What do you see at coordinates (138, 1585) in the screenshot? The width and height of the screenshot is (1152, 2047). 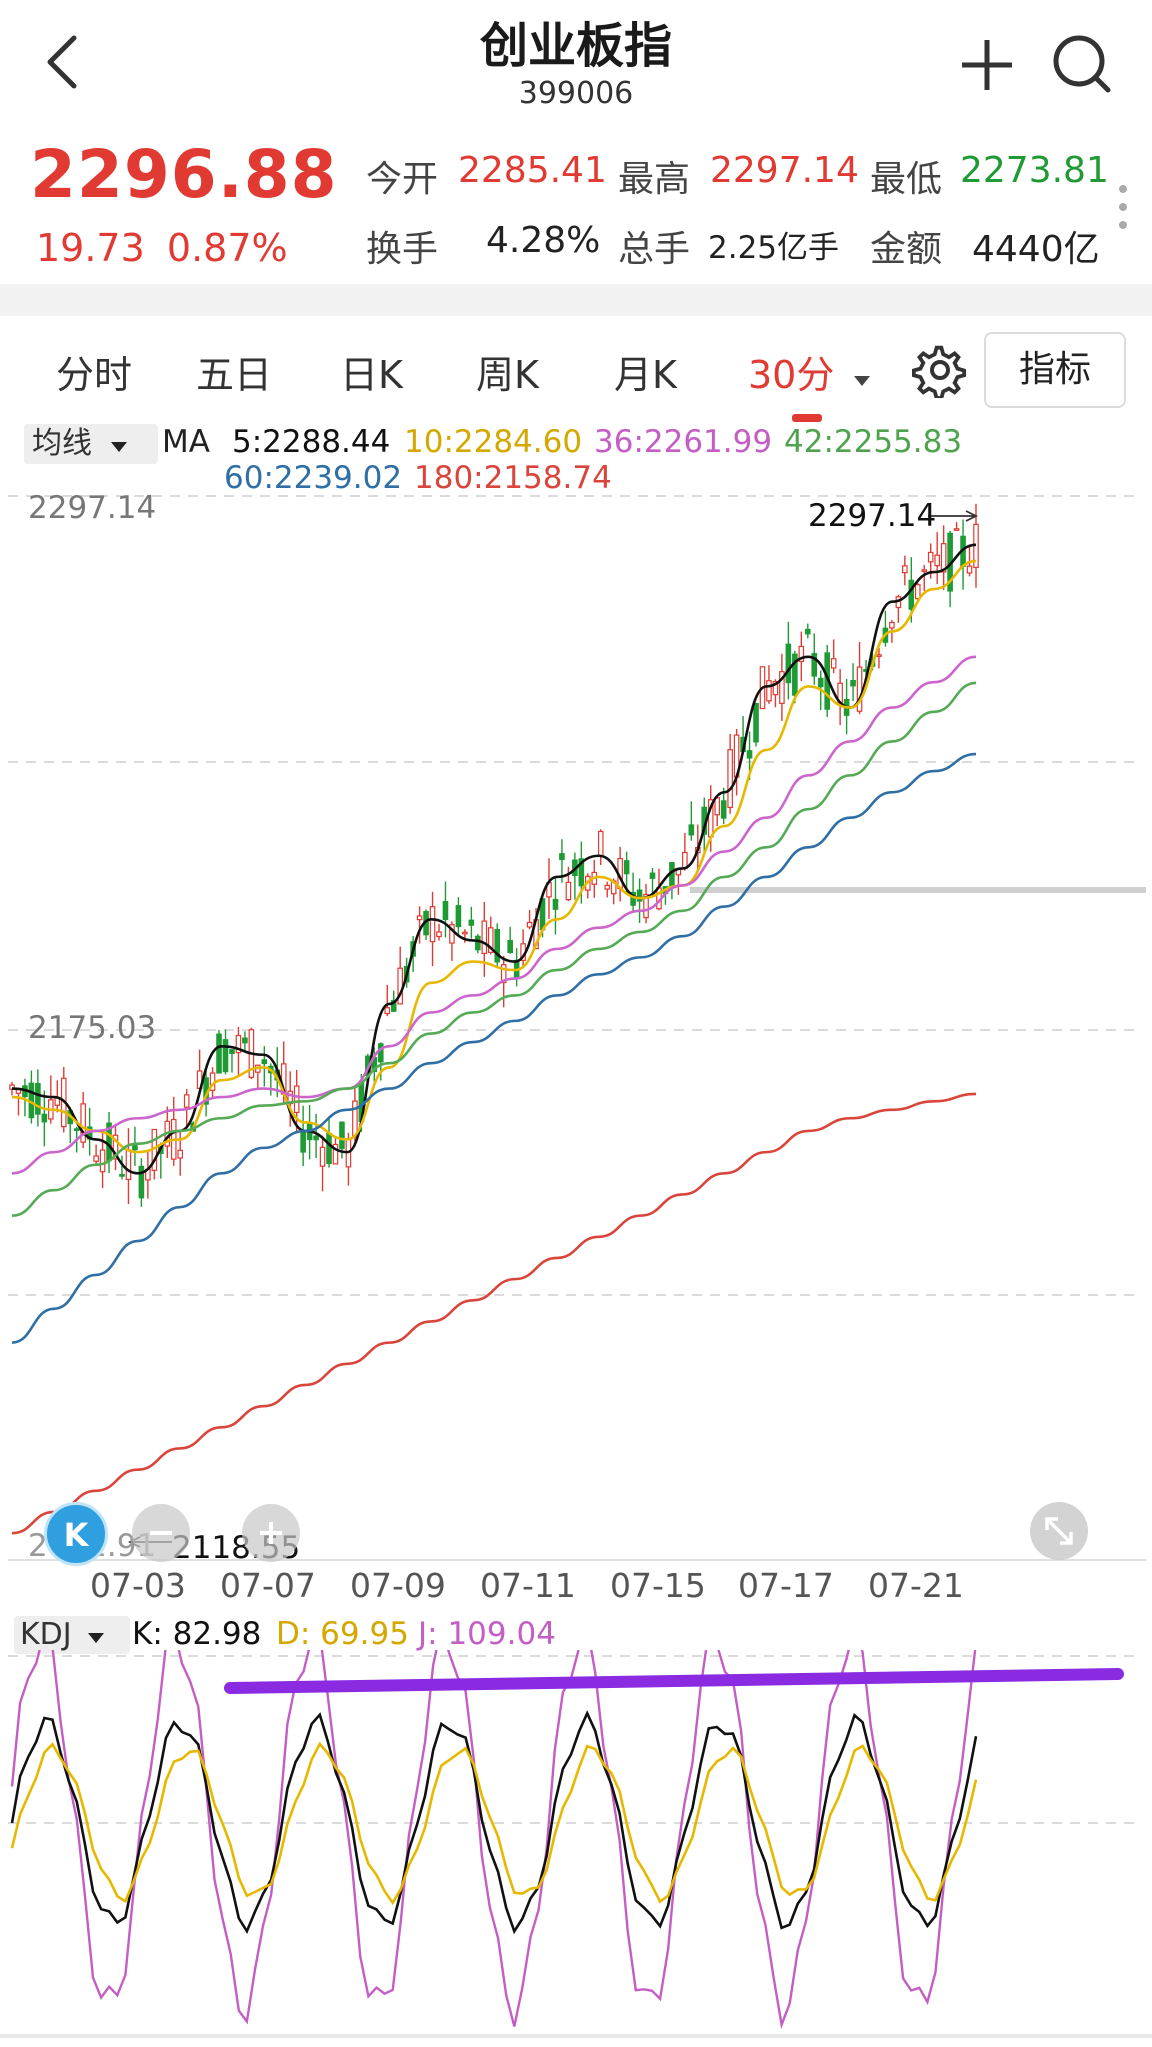 I see `date-label: 07-03` at bounding box center [138, 1585].